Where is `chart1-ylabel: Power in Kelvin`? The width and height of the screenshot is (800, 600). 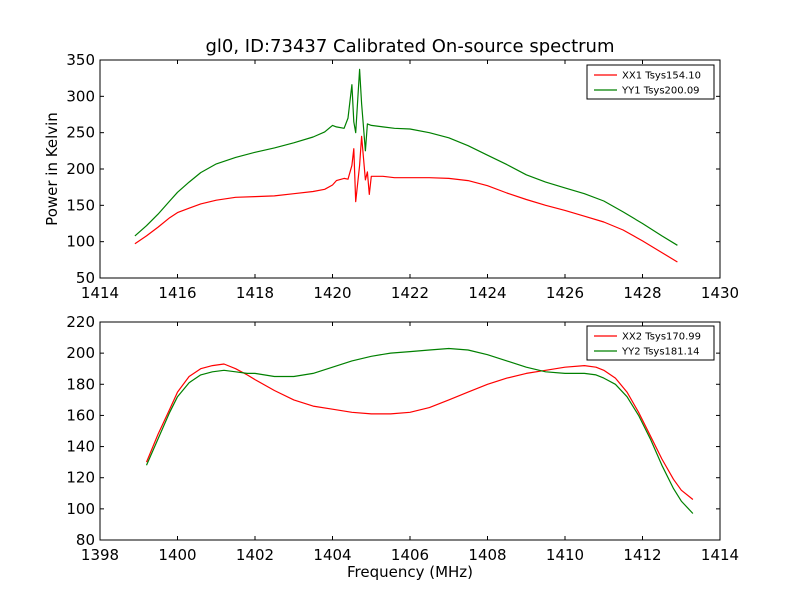 chart1-ylabel: Power in Kelvin is located at coordinates (52, 169).